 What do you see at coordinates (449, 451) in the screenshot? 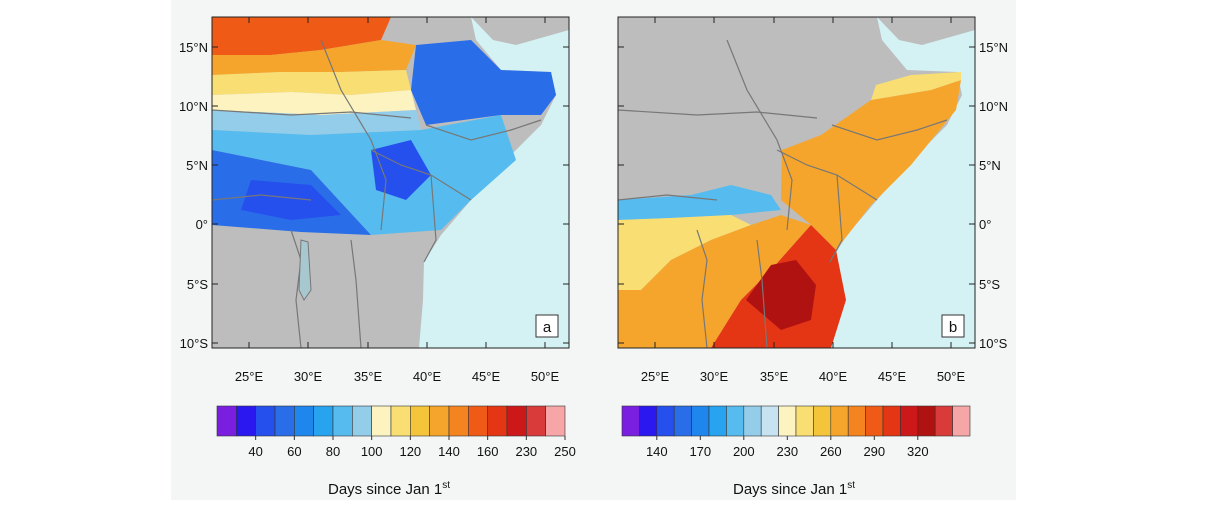
I see `colorbar-label: 140` at bounding box center [449, 451].